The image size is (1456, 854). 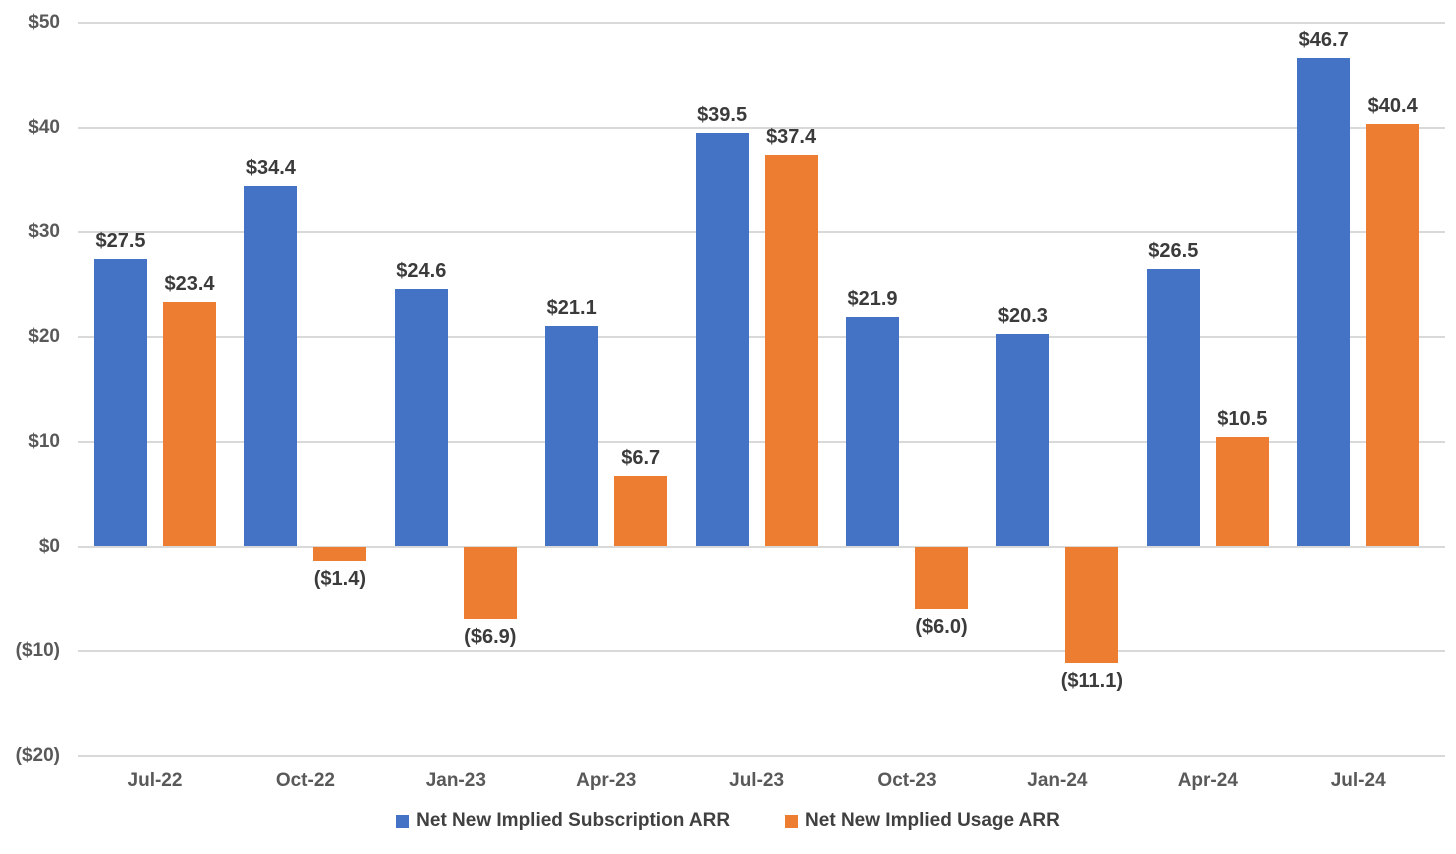 I want to click on x-axis-label-jul-22: Jul-22, so click(x=155, y=780).